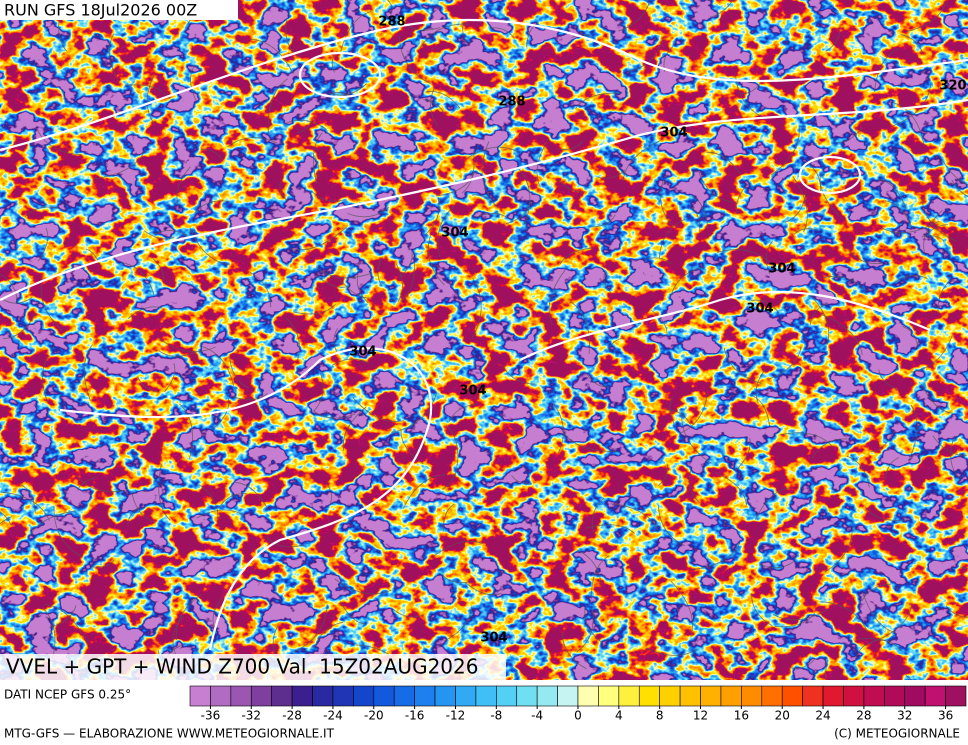  I want to click on map-title: VVEL + GPT + WIND Z700 Val. 15Z02AUG2026, so click(242, 667).